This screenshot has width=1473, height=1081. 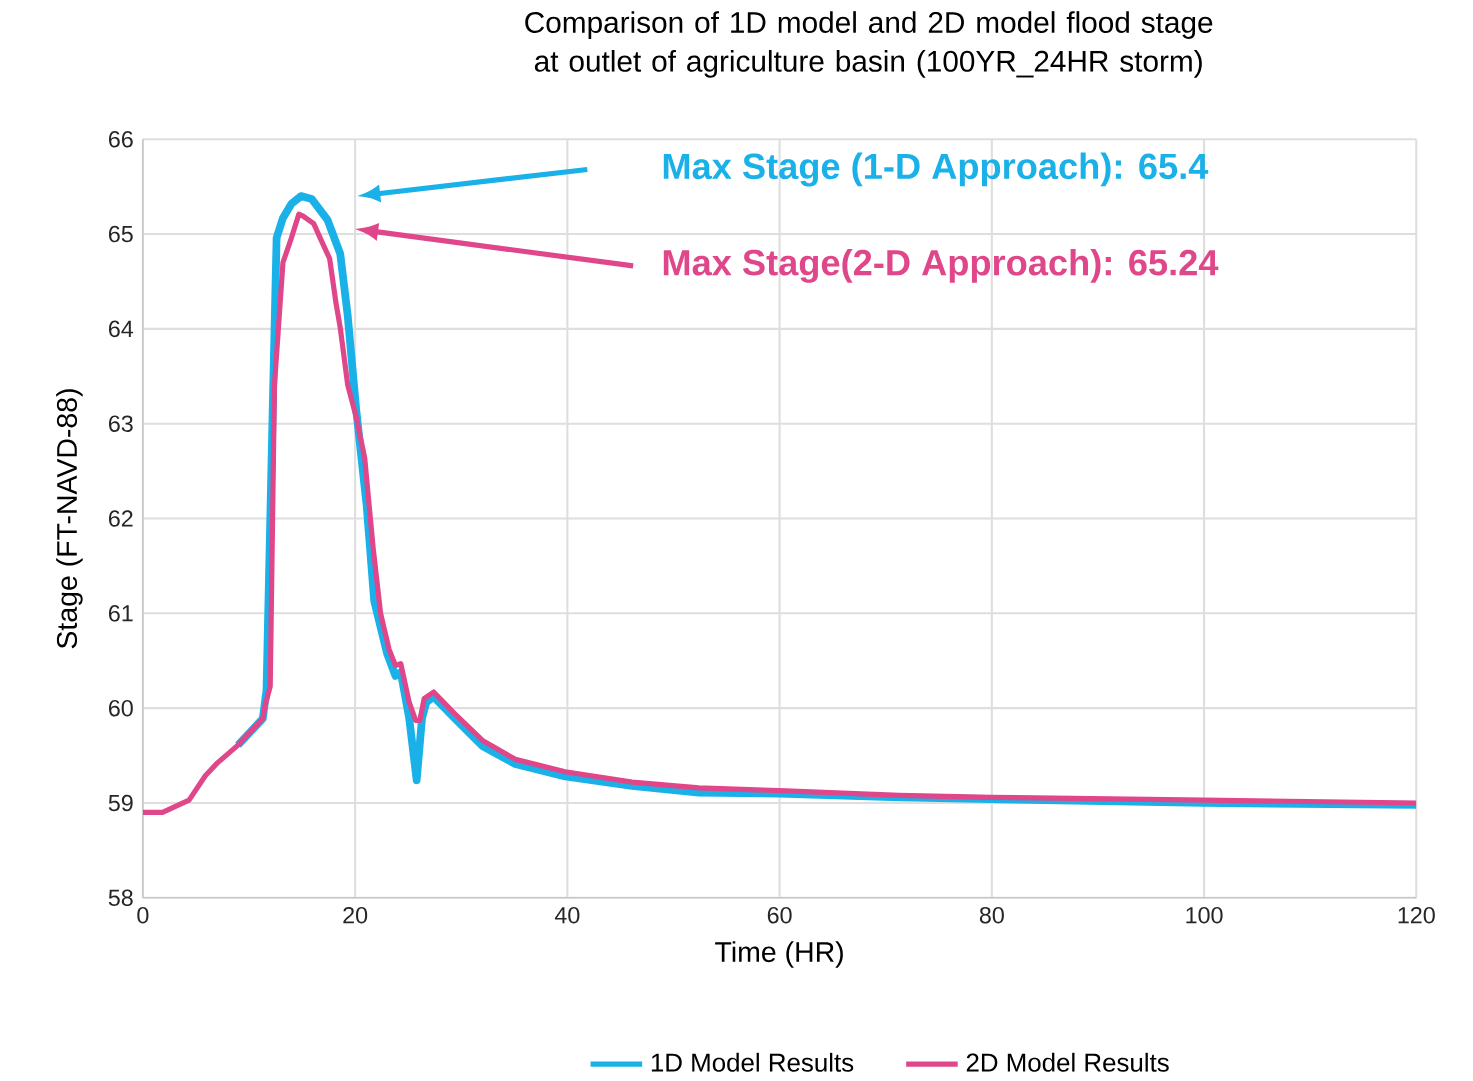 What do you see at coordinates (752, 1062) in the screenshot?
I see `legend-label: 1D Model Results` at bounding box center [752, 1062].